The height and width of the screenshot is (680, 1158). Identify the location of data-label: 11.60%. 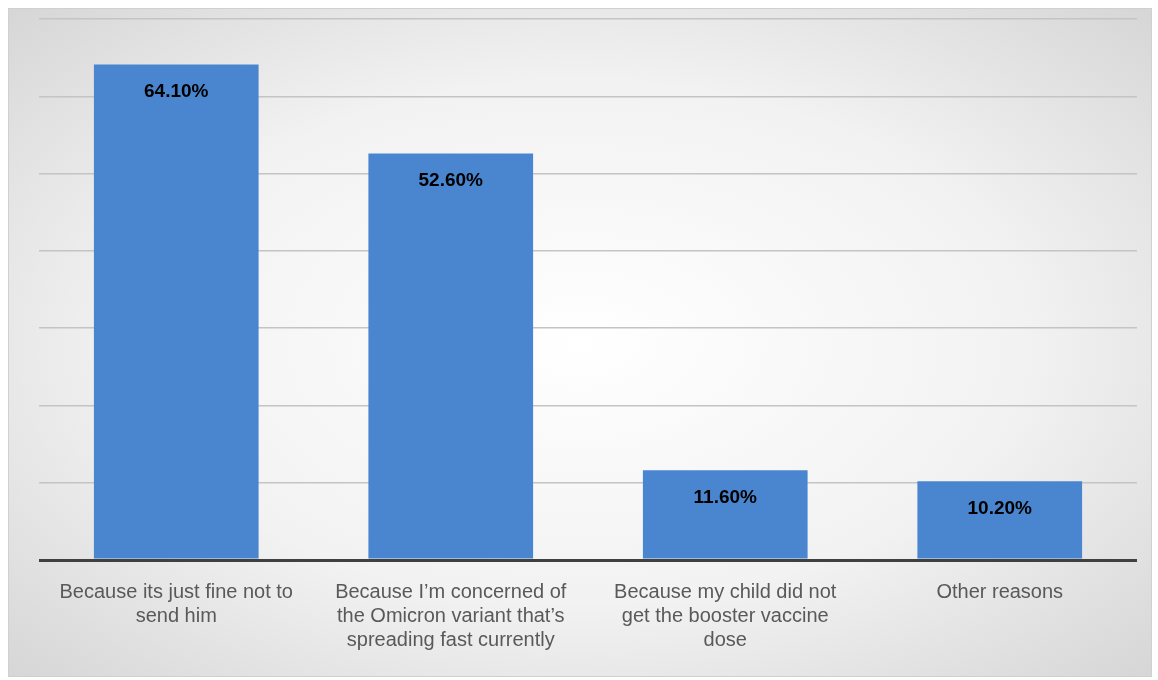
(725, 497).